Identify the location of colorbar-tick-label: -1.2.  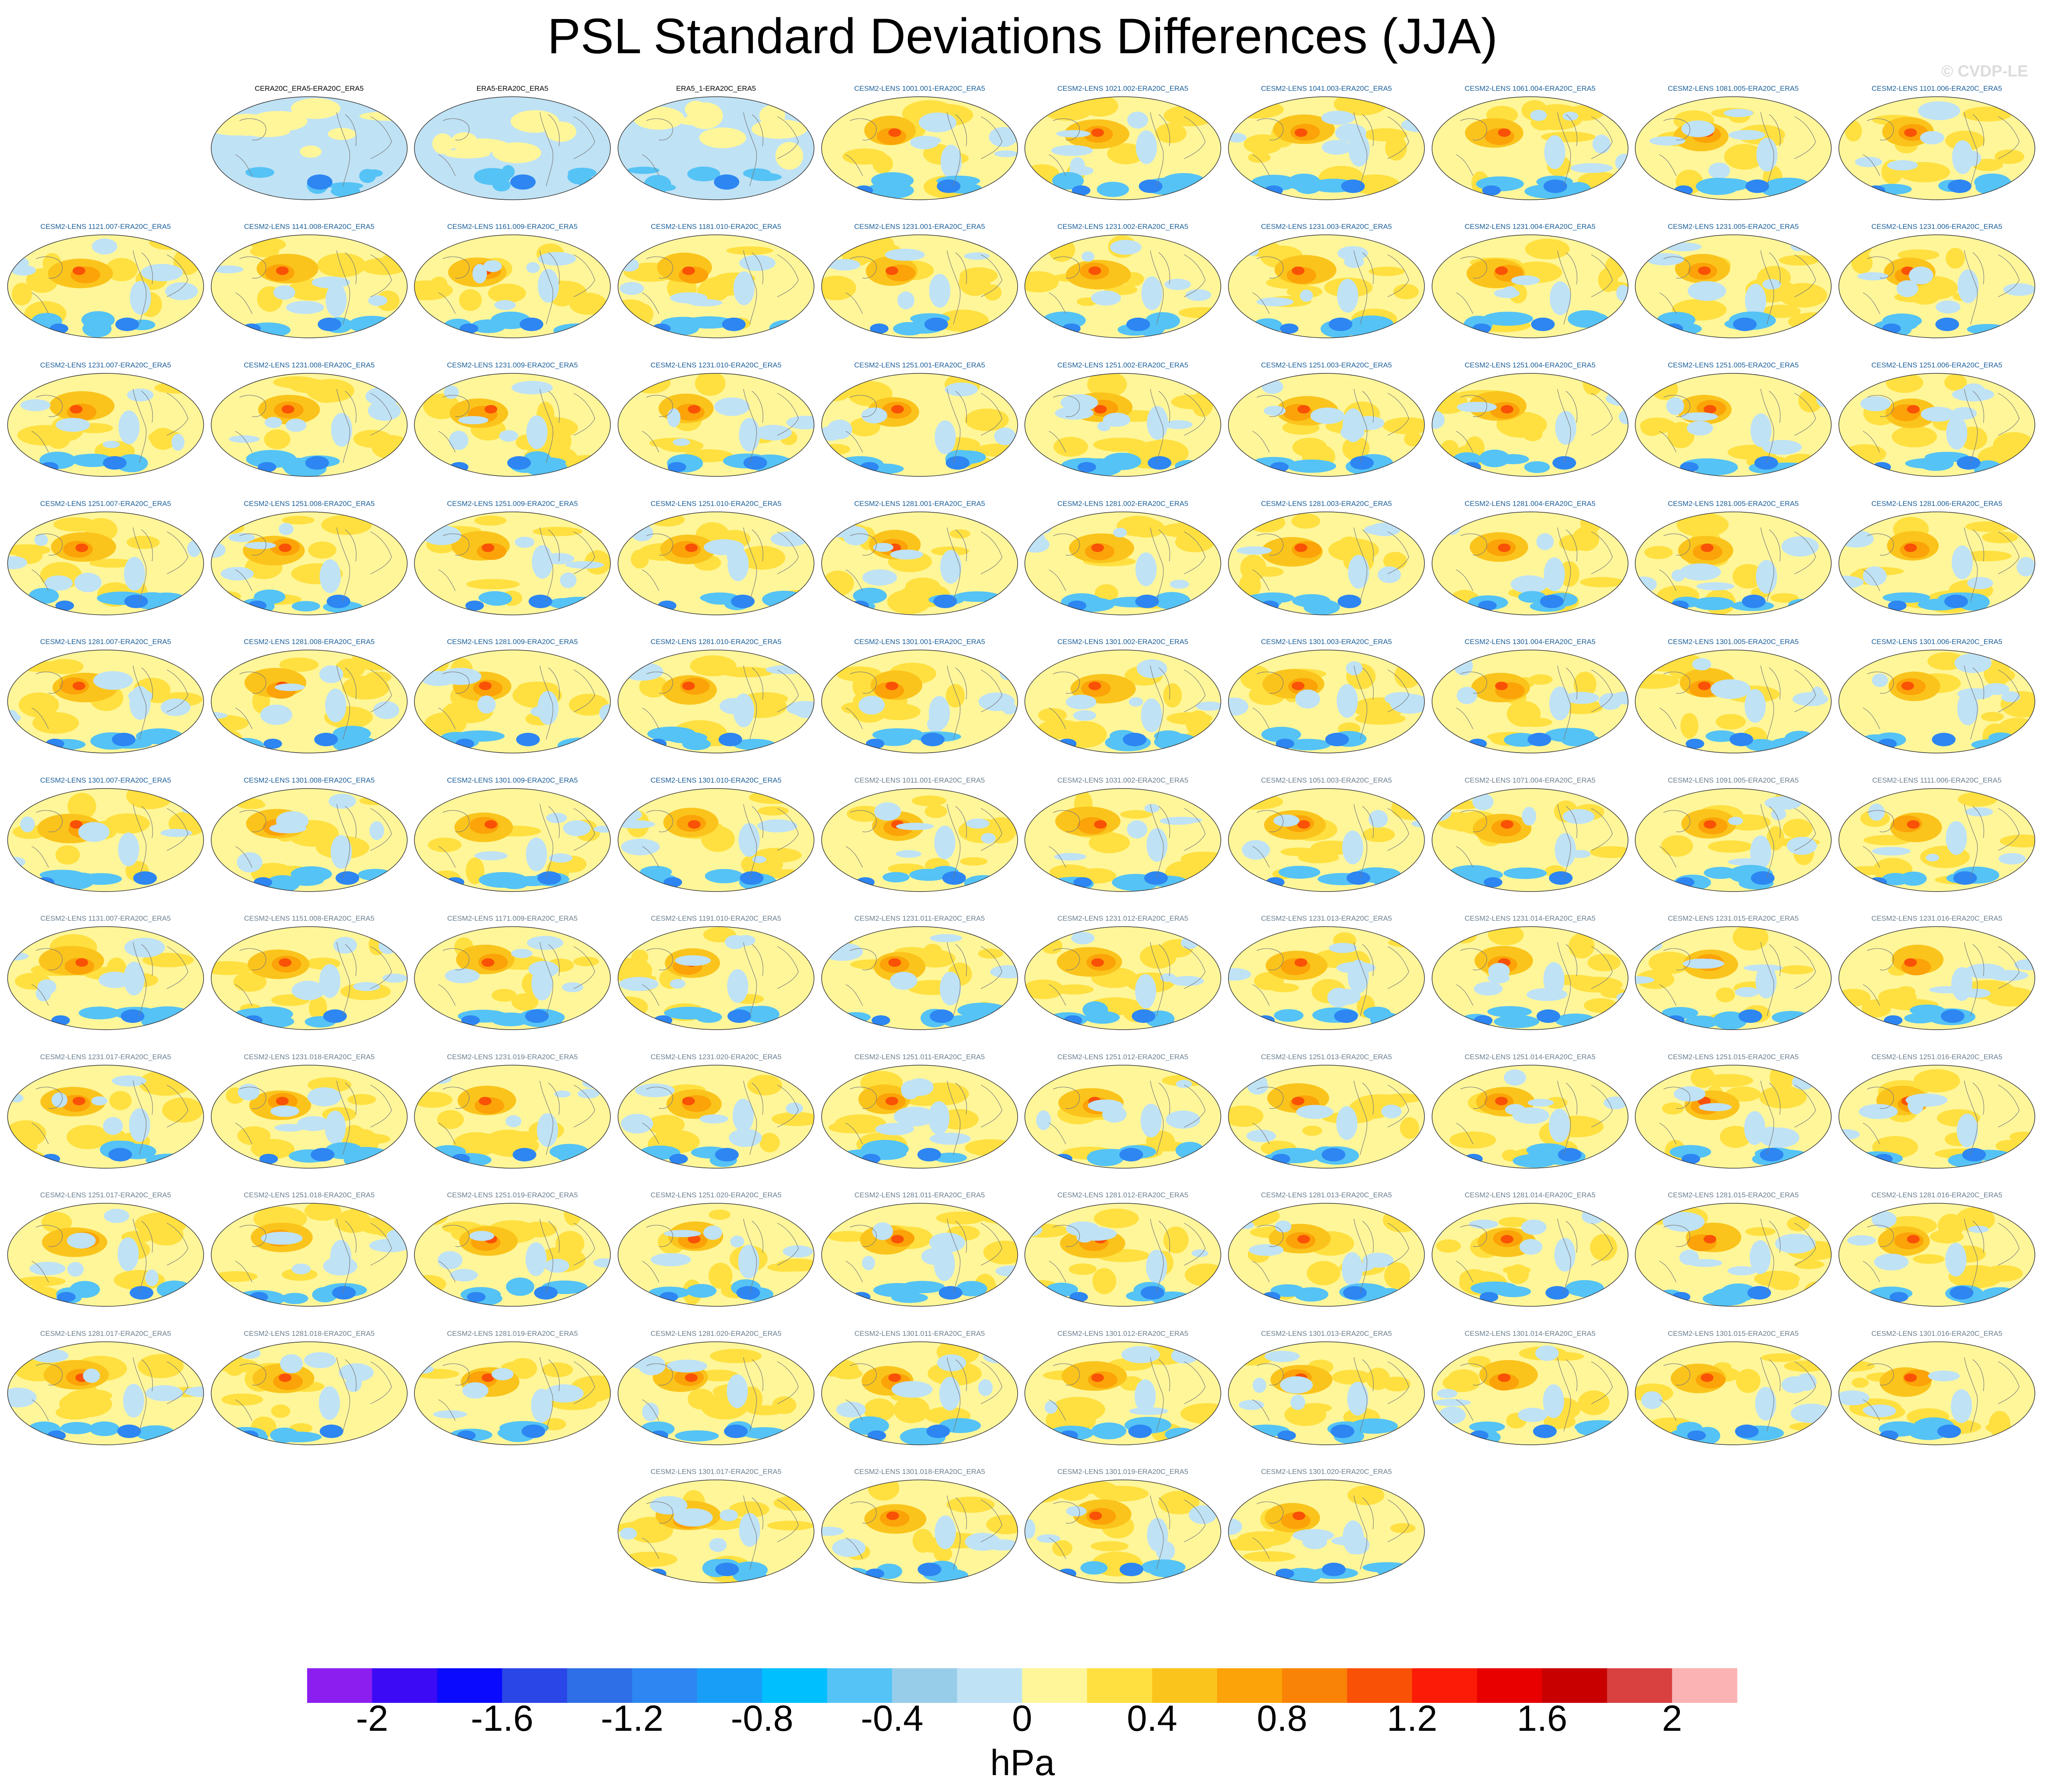
(633, 1718).